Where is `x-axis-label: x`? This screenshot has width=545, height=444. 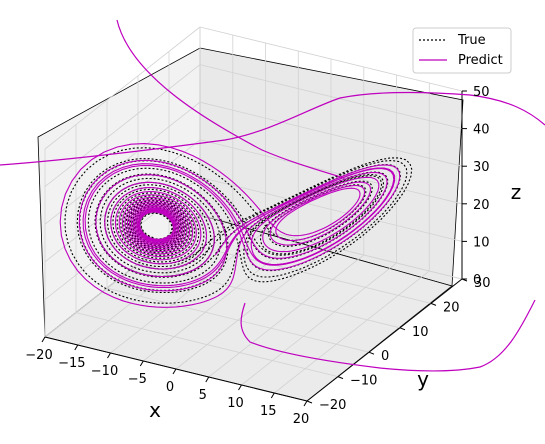
x-axis-label: x is located at coordinates (155, 410).